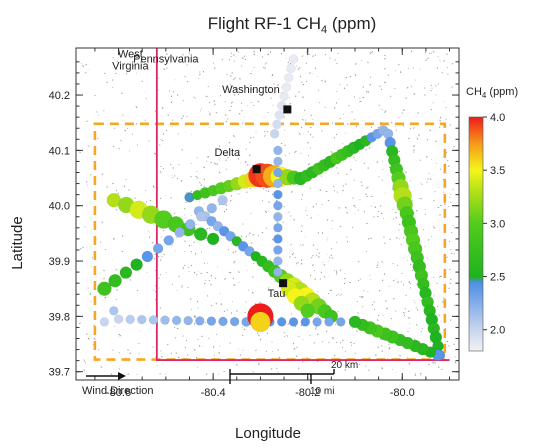  I want to click on colorbar-title: CH4 (ppm), so click(492, 93).